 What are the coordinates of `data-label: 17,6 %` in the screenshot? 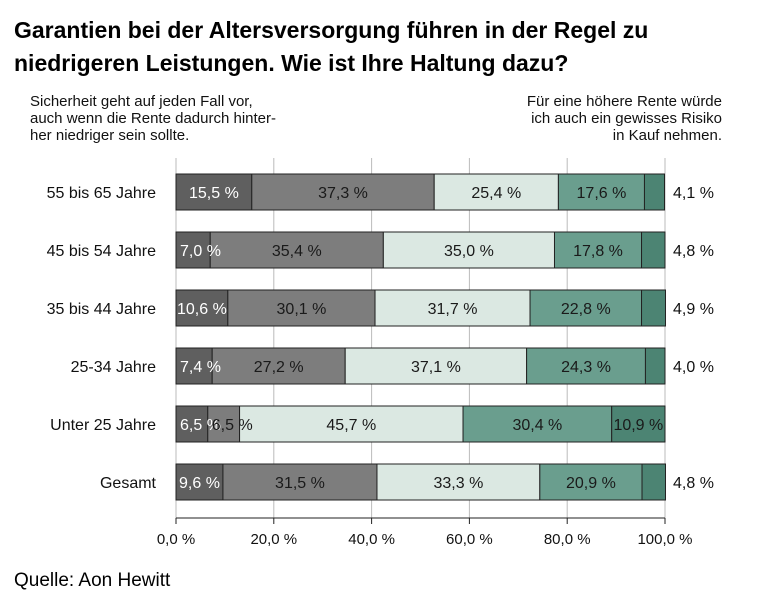 It's located at (602, 193).